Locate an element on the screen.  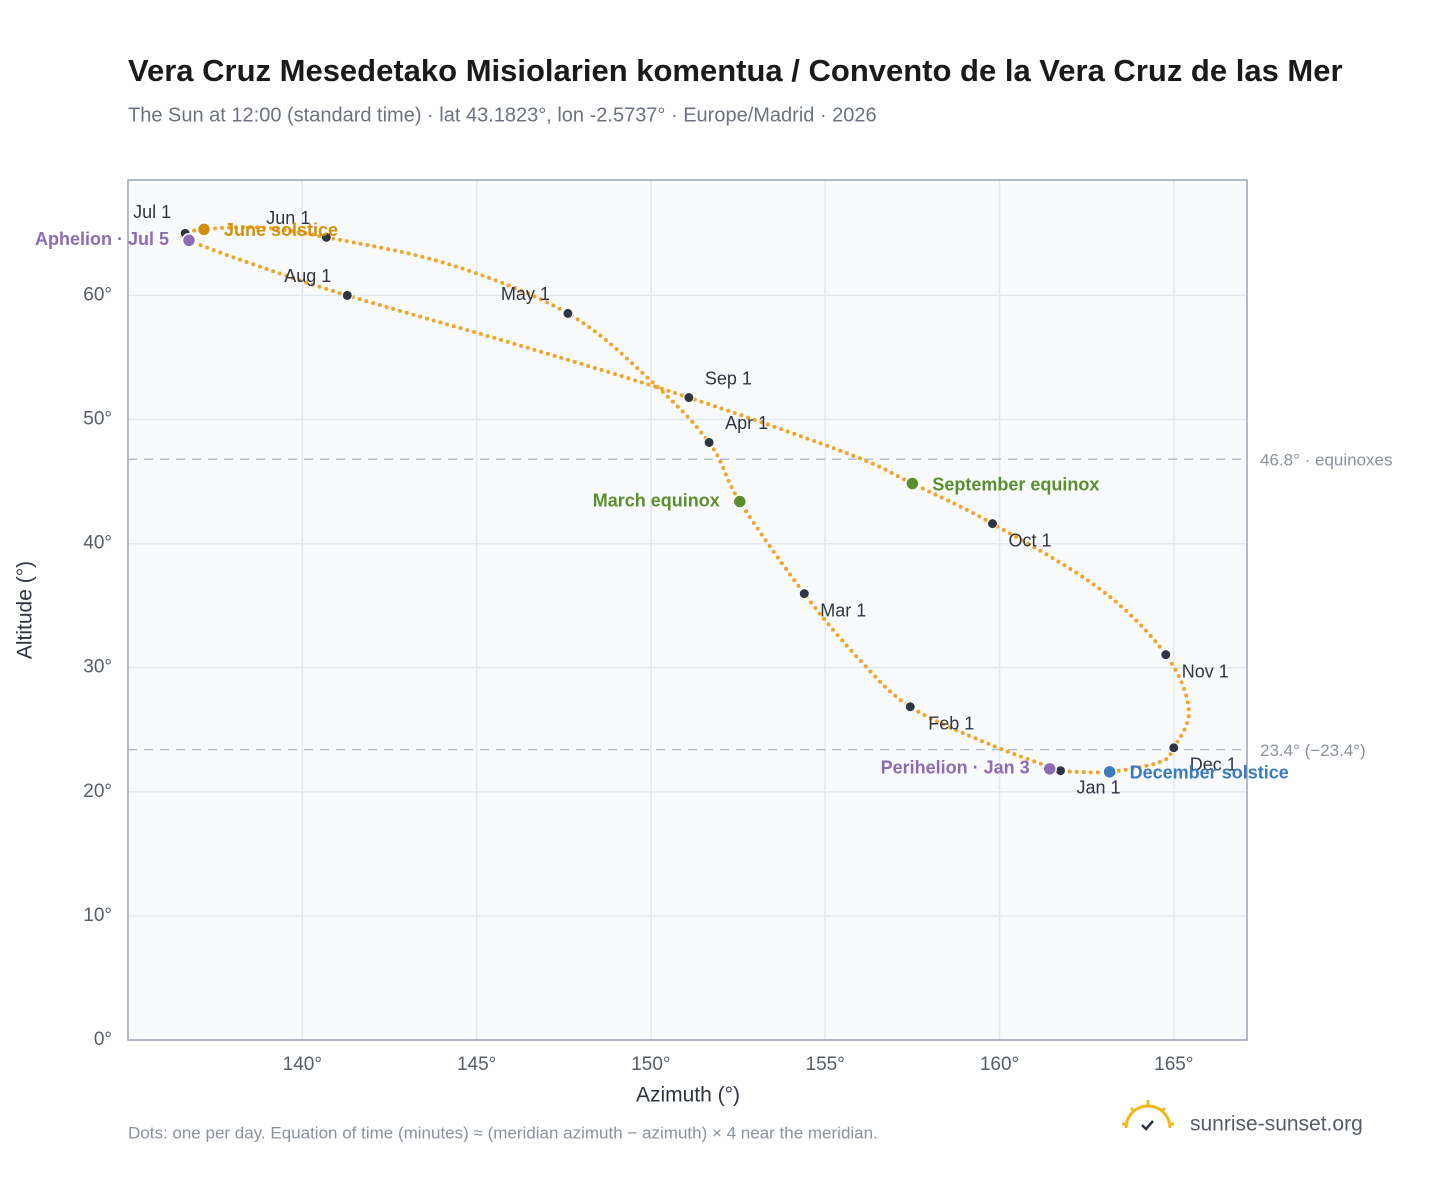
event-label: Aphelion · Jul 5 is located at coordinates (102, 239).